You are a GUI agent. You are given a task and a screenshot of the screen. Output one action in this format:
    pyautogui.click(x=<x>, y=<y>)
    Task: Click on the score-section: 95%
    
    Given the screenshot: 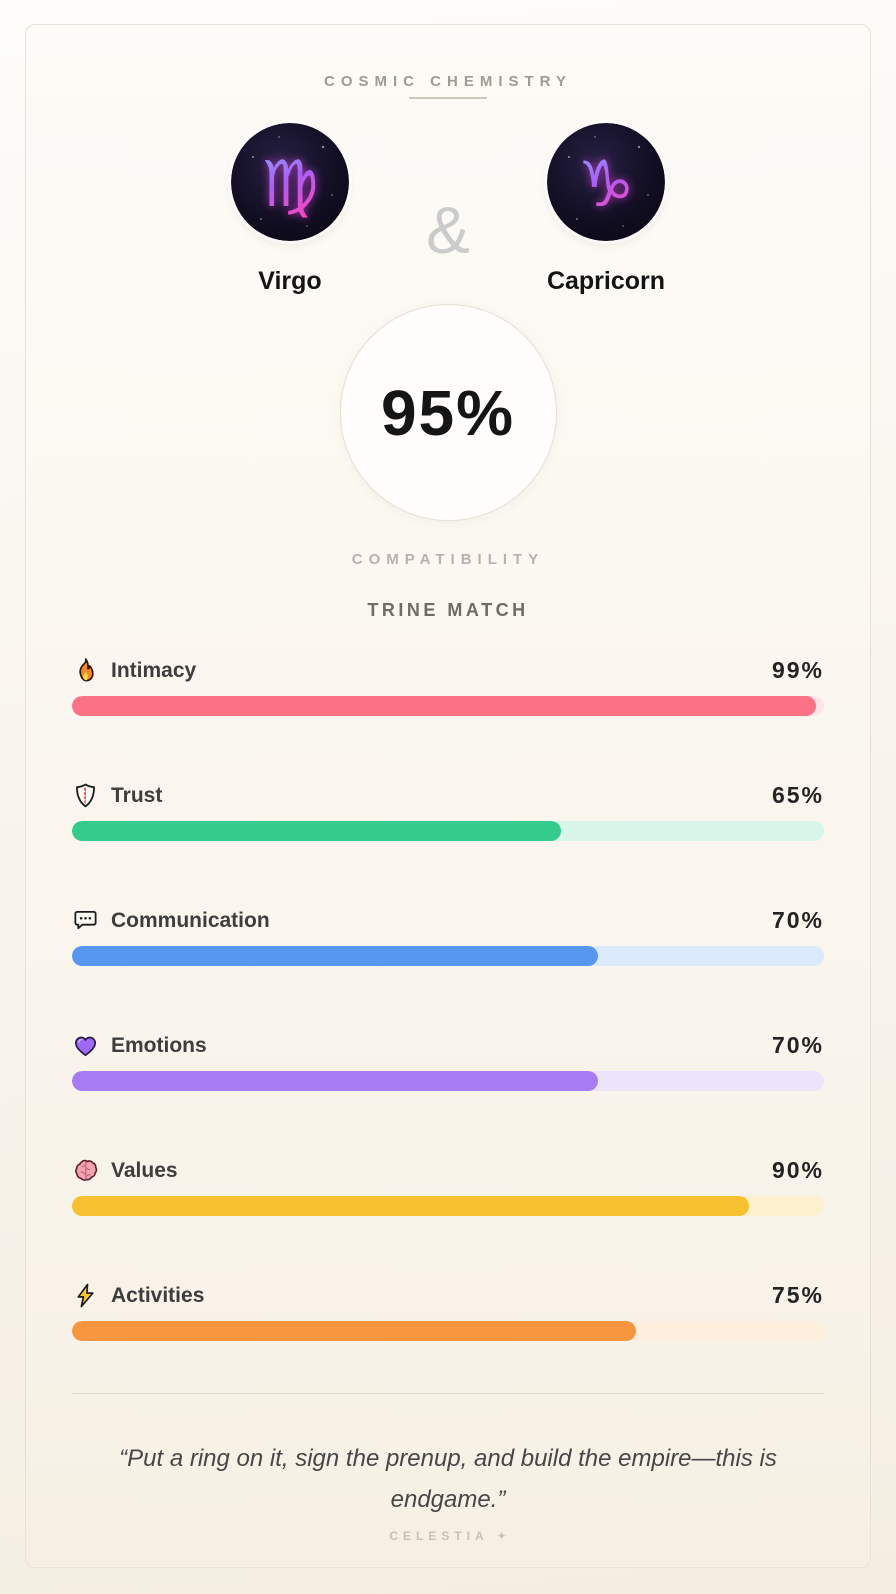 What is the action you would take?
    pyautogui.click(x=448, y=412)
    